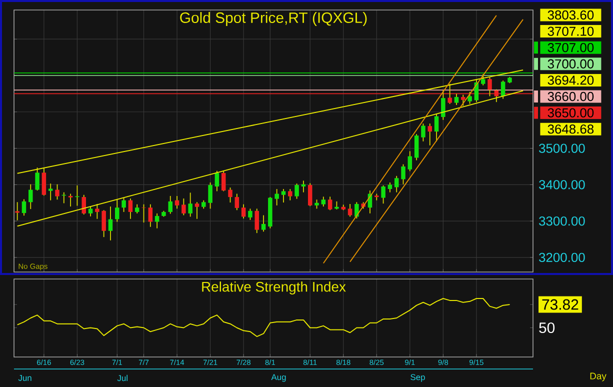 This screenshot has width=613, height=387. What do you see at coordinates (274, 287) in the screenshot?
I see `chart-title: Relative Strength Index` at bounding box center [274, 287].